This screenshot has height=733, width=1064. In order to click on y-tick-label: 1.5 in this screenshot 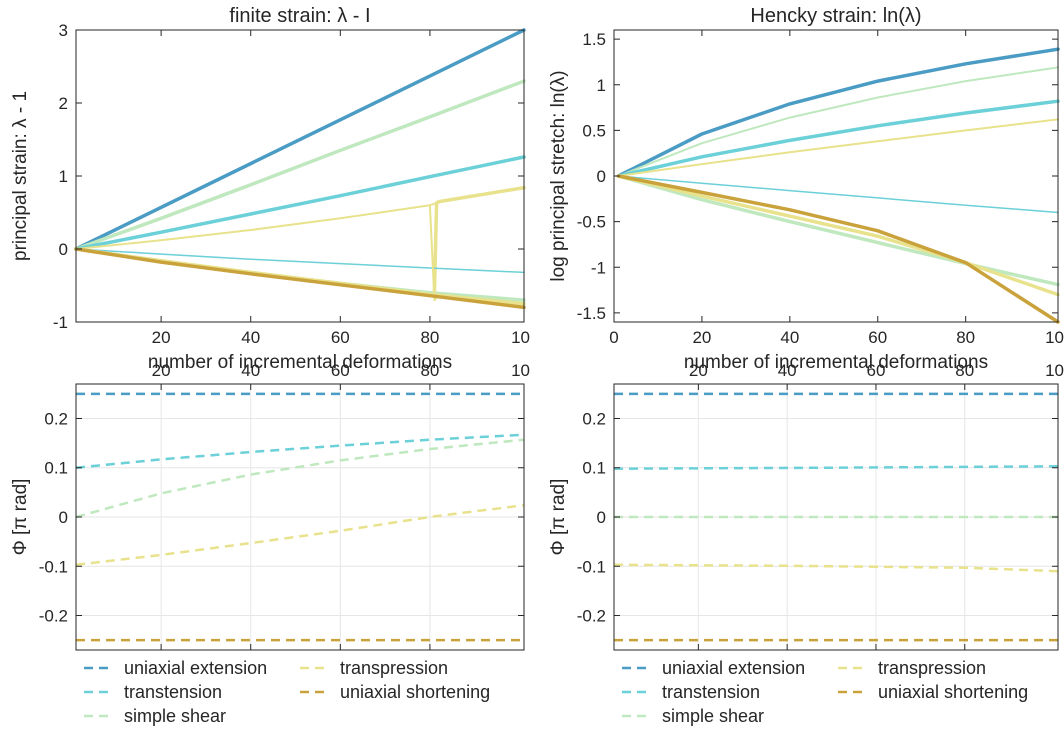, I will do `click(594, 39)`.